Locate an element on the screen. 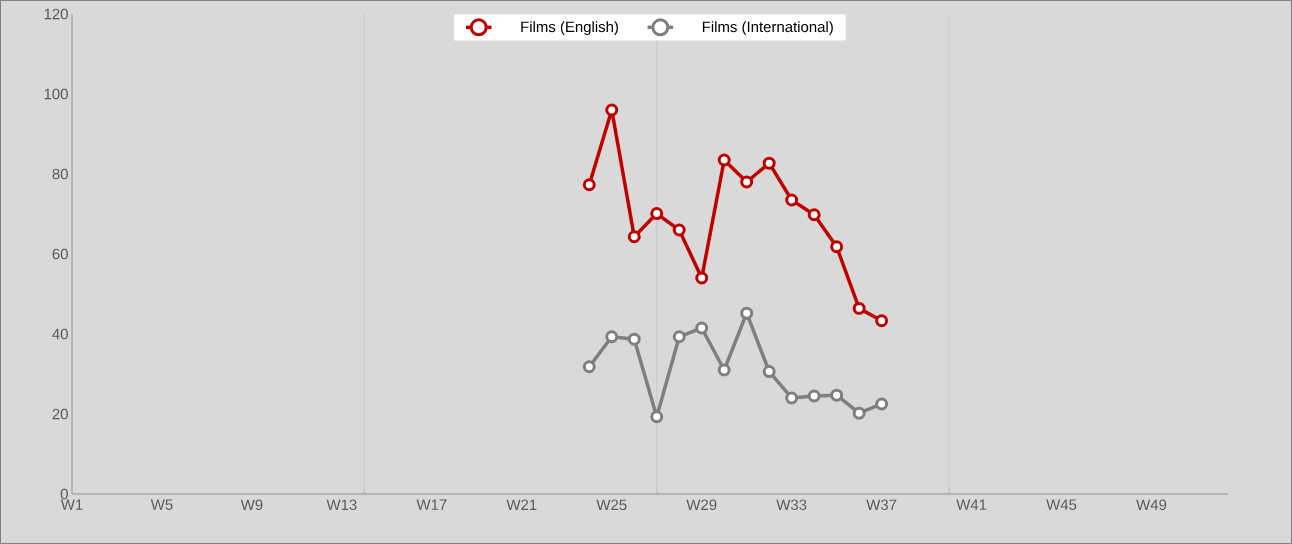  legend-label: Films (English) is located at coordinates (569, 28).